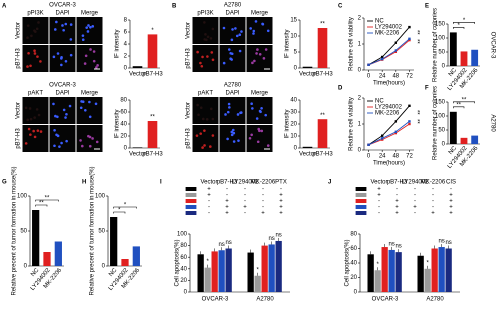  What do you see at coordinates (90, 94) in the screenshot?
I see `column-header: Merge` at bounding box center [90, 94].